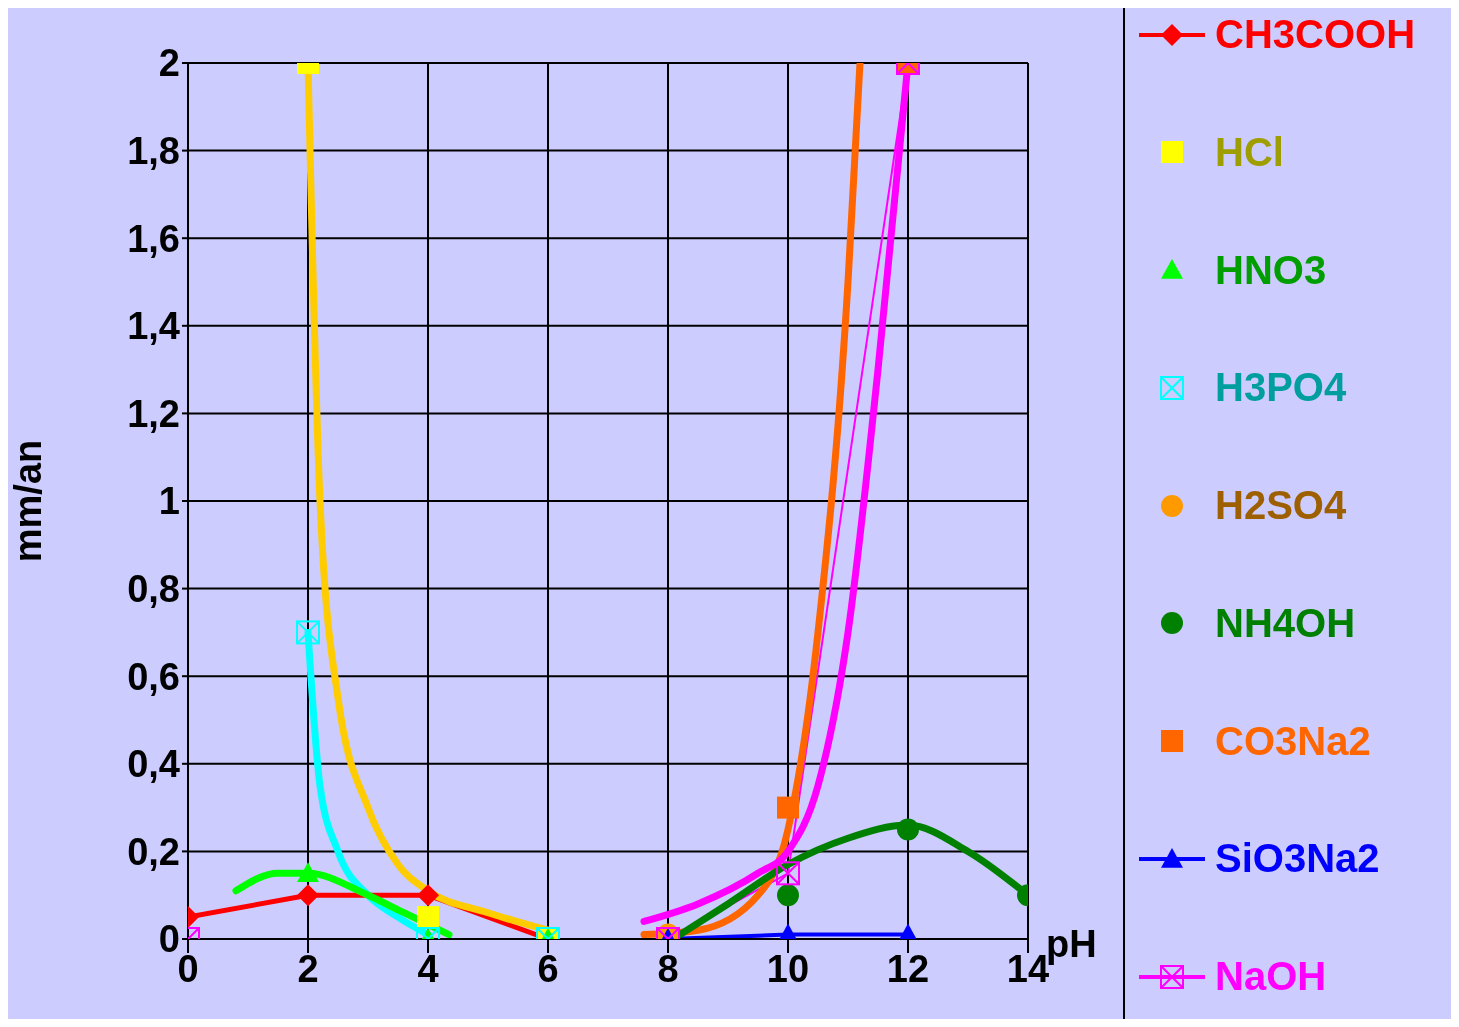 The image size is (1459, 1027). Describe the element at coordinates (28, 501) in the screenshot. I see `y-axis-title: mm/an` at that location.